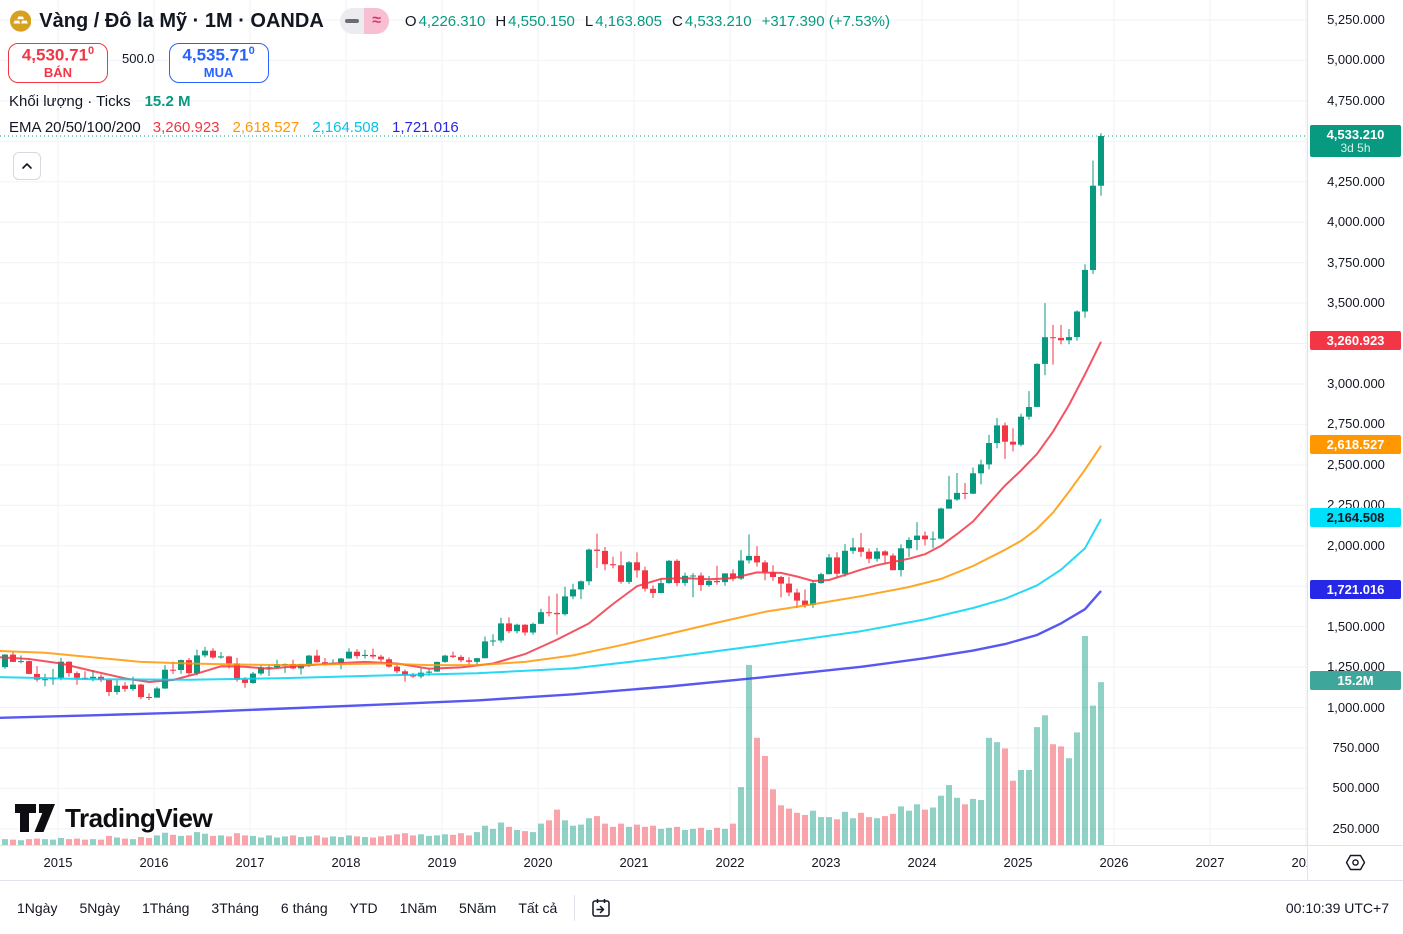 Image resolution: width=1403 pixels, height=934 pixels. Describe the element at coordinates (1337, 907) in the screenshot. I see `clock: 00:10:39 UTC+7` at that location.